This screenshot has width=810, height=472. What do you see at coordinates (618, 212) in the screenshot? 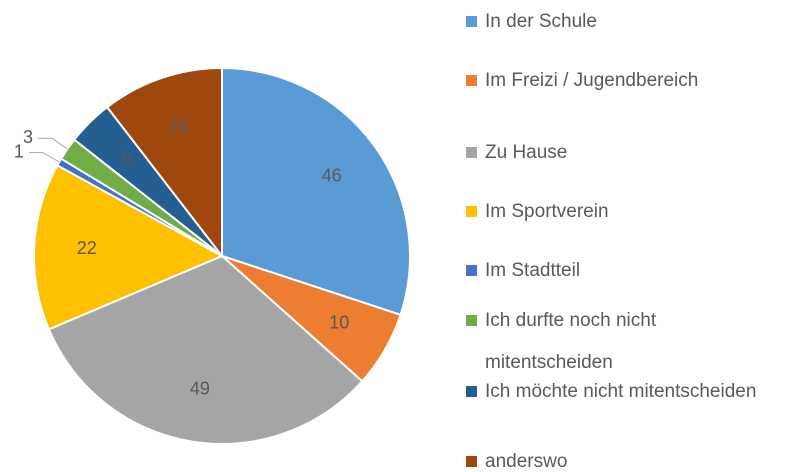
I see `legend-item: Im Sportverein` at bounding box center [618, 212].